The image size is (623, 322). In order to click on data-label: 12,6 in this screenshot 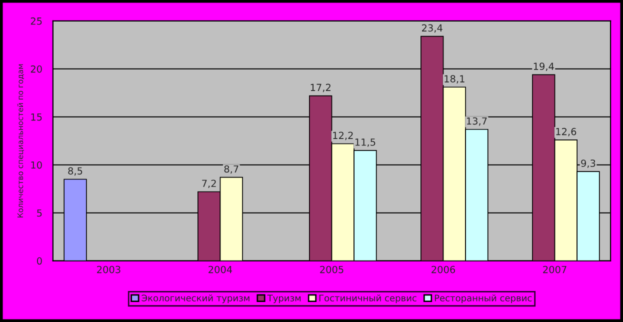, I will do `click(566, 132)`.